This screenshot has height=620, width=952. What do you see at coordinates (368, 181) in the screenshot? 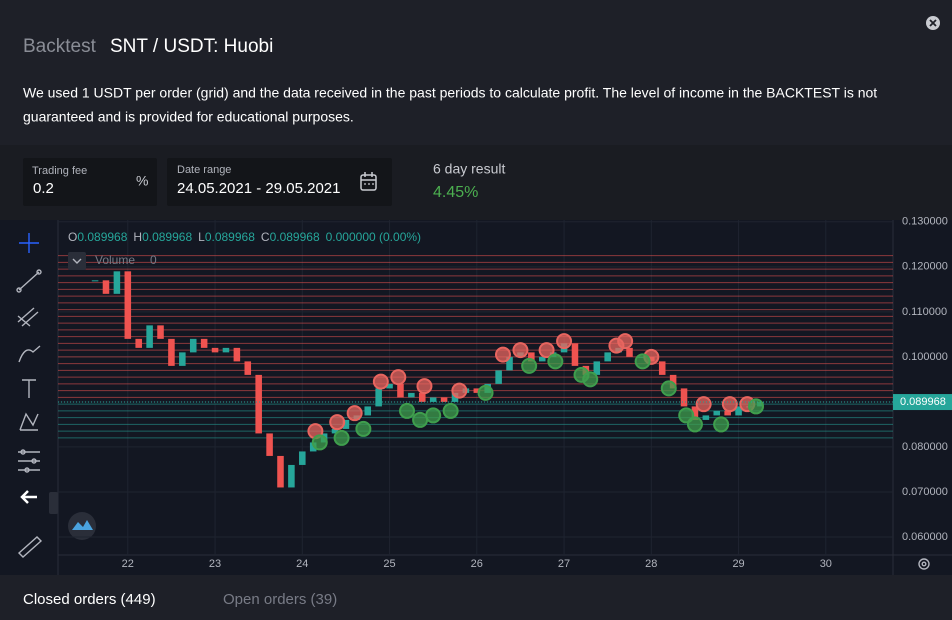
I see `calendar-icon` at bounding box center [368, 181].